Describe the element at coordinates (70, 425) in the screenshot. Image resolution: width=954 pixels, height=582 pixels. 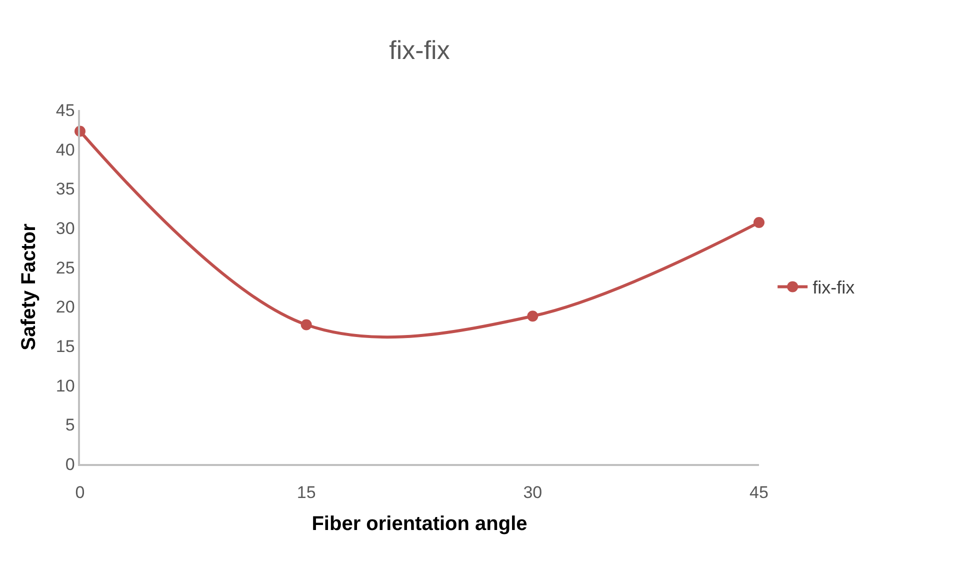
I see `y-tick-label: 5` at that location.